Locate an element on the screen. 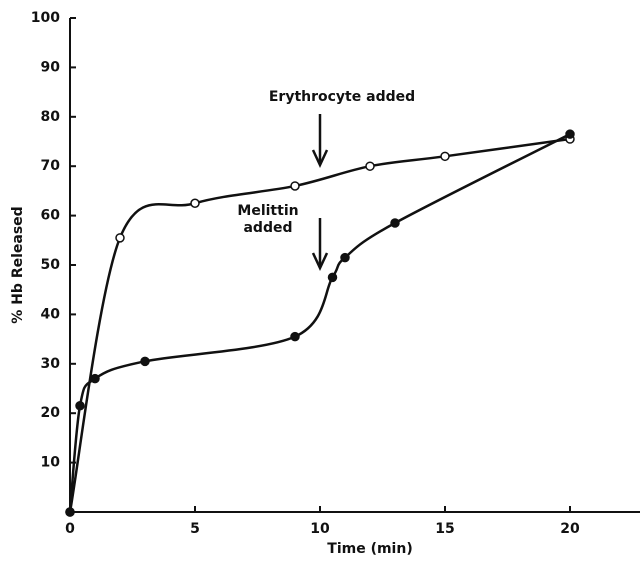  y-tick-label: 60 is located at coordinates (51, 216).